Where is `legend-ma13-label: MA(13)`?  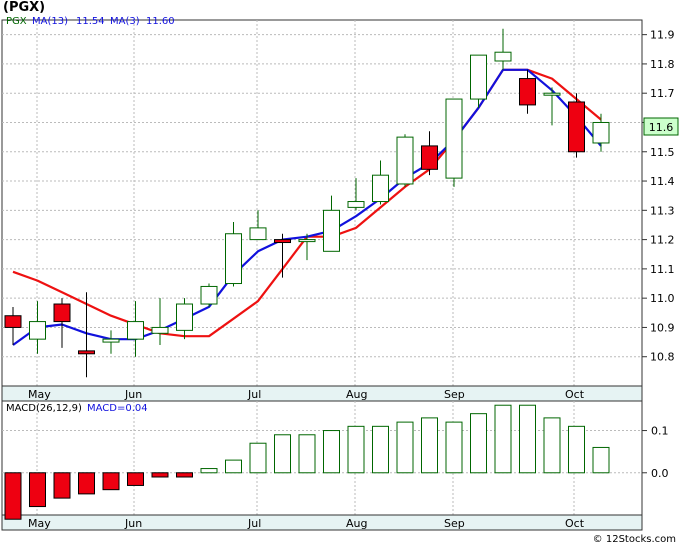 legend-ma13-label: MA(13) is located at coordinates (50, 21).